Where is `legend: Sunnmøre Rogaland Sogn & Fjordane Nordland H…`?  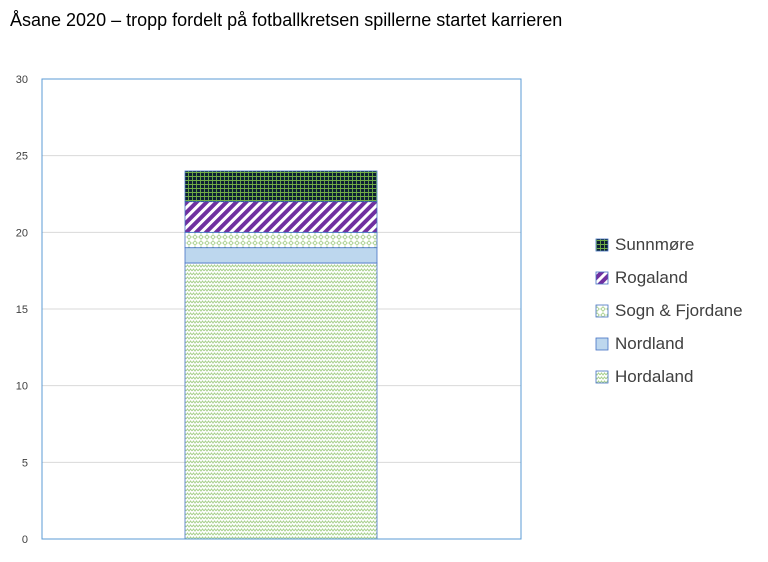
legend: Sunnmøre Rogaland Sogn & Fjordane Nordland H… is located at coordinates (669, 310).